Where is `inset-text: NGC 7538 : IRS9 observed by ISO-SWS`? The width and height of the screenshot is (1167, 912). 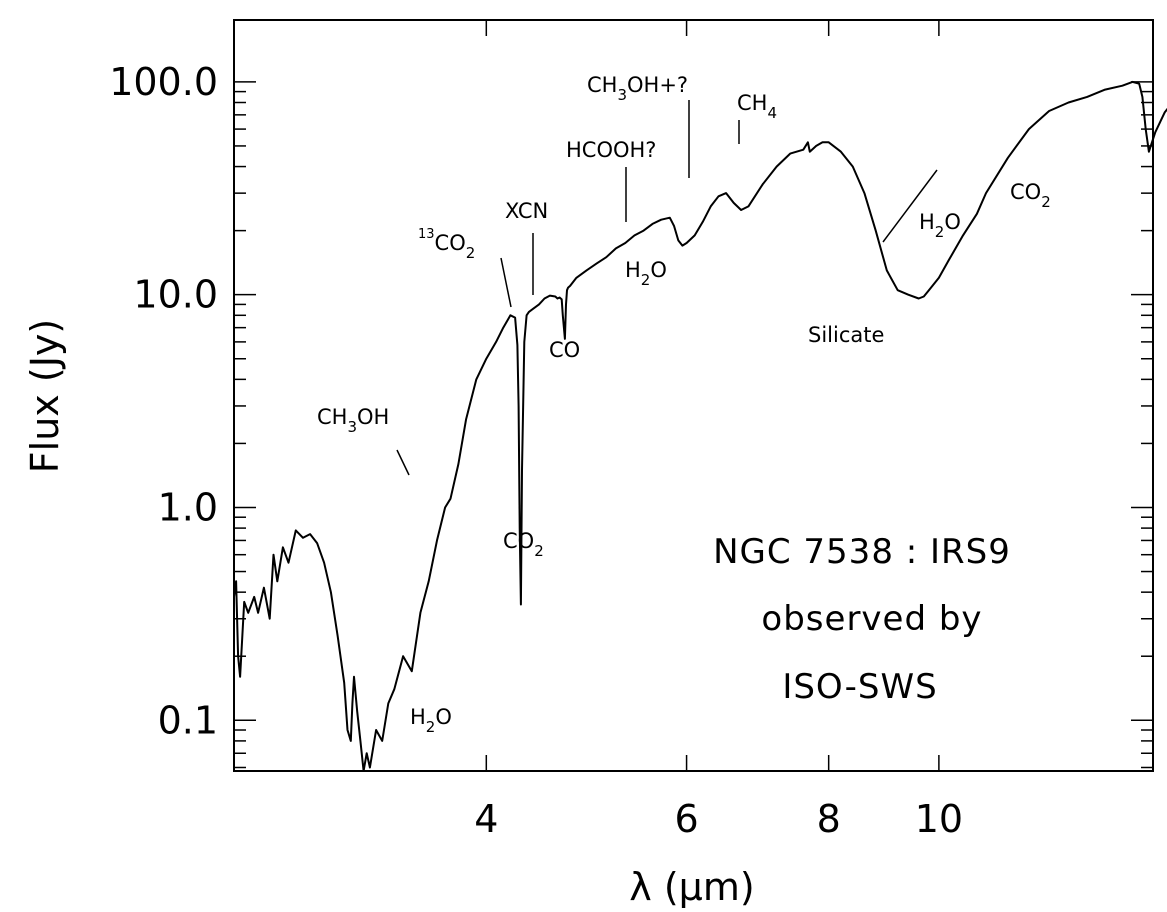
inset-text: NGC 7538 : IRS9 observed by ISO-SWS is located at coordinates (862, 619).